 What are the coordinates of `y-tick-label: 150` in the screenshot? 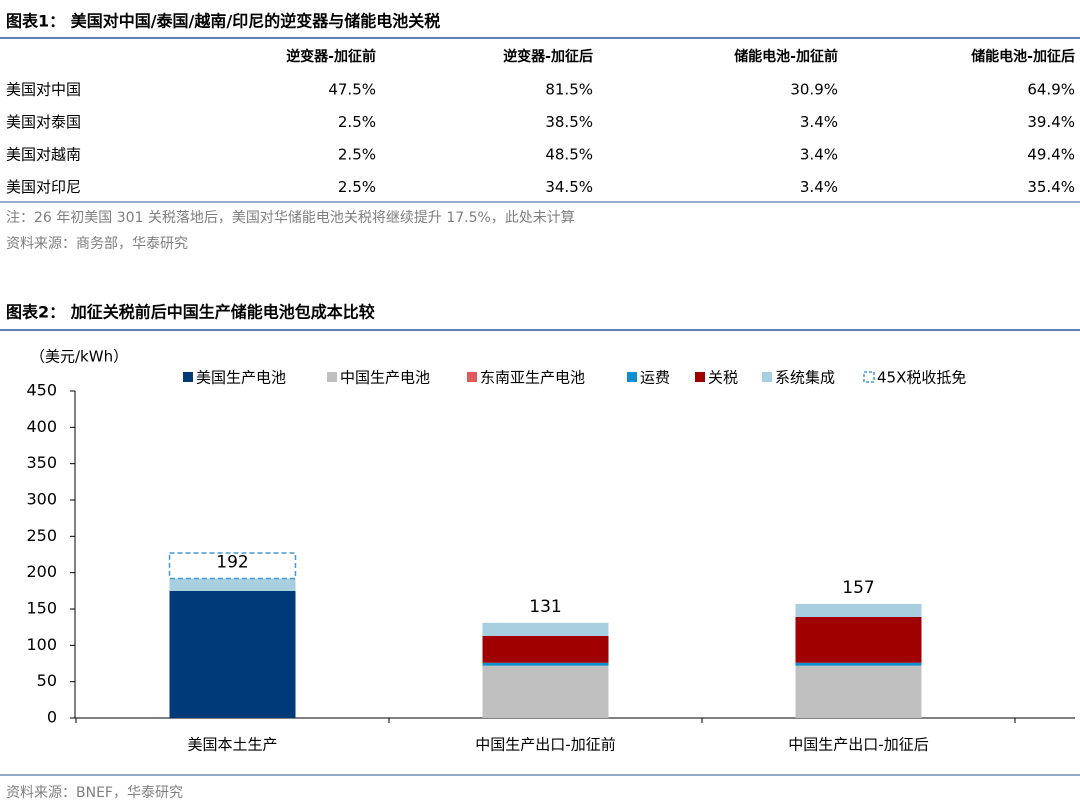 It's located at (41, 608).